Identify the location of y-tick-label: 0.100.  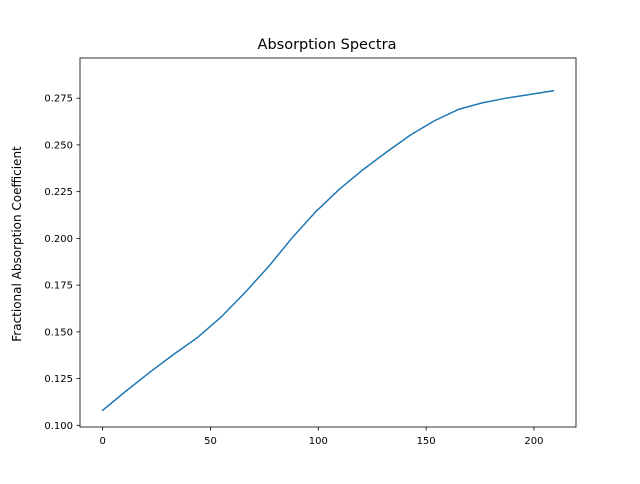
(58, 426).